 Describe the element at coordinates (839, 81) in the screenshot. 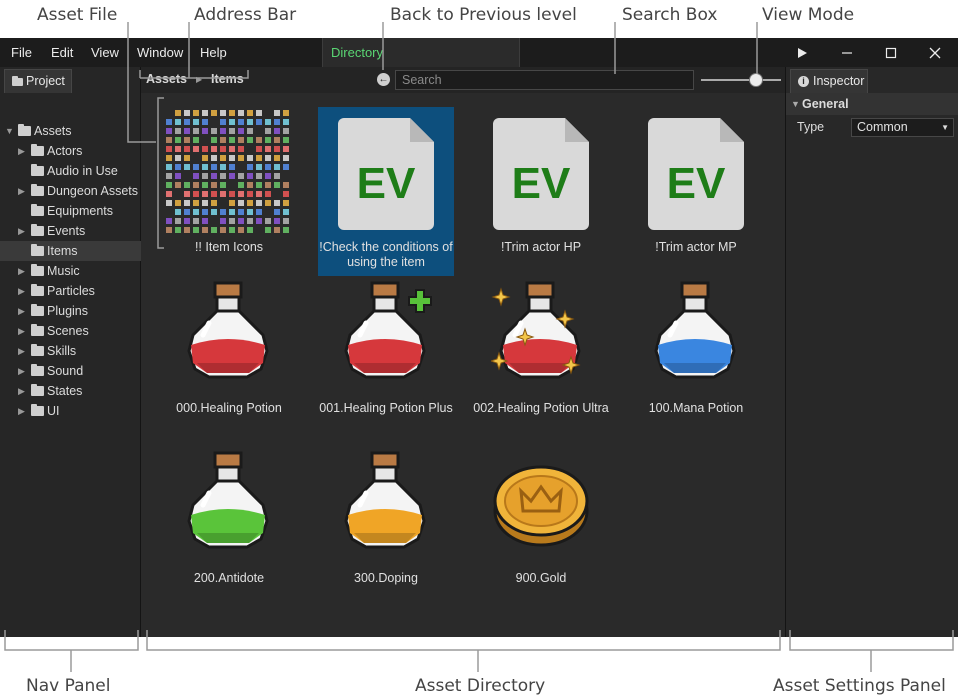

I see `tab-inspector-label: Inspector` at that location.